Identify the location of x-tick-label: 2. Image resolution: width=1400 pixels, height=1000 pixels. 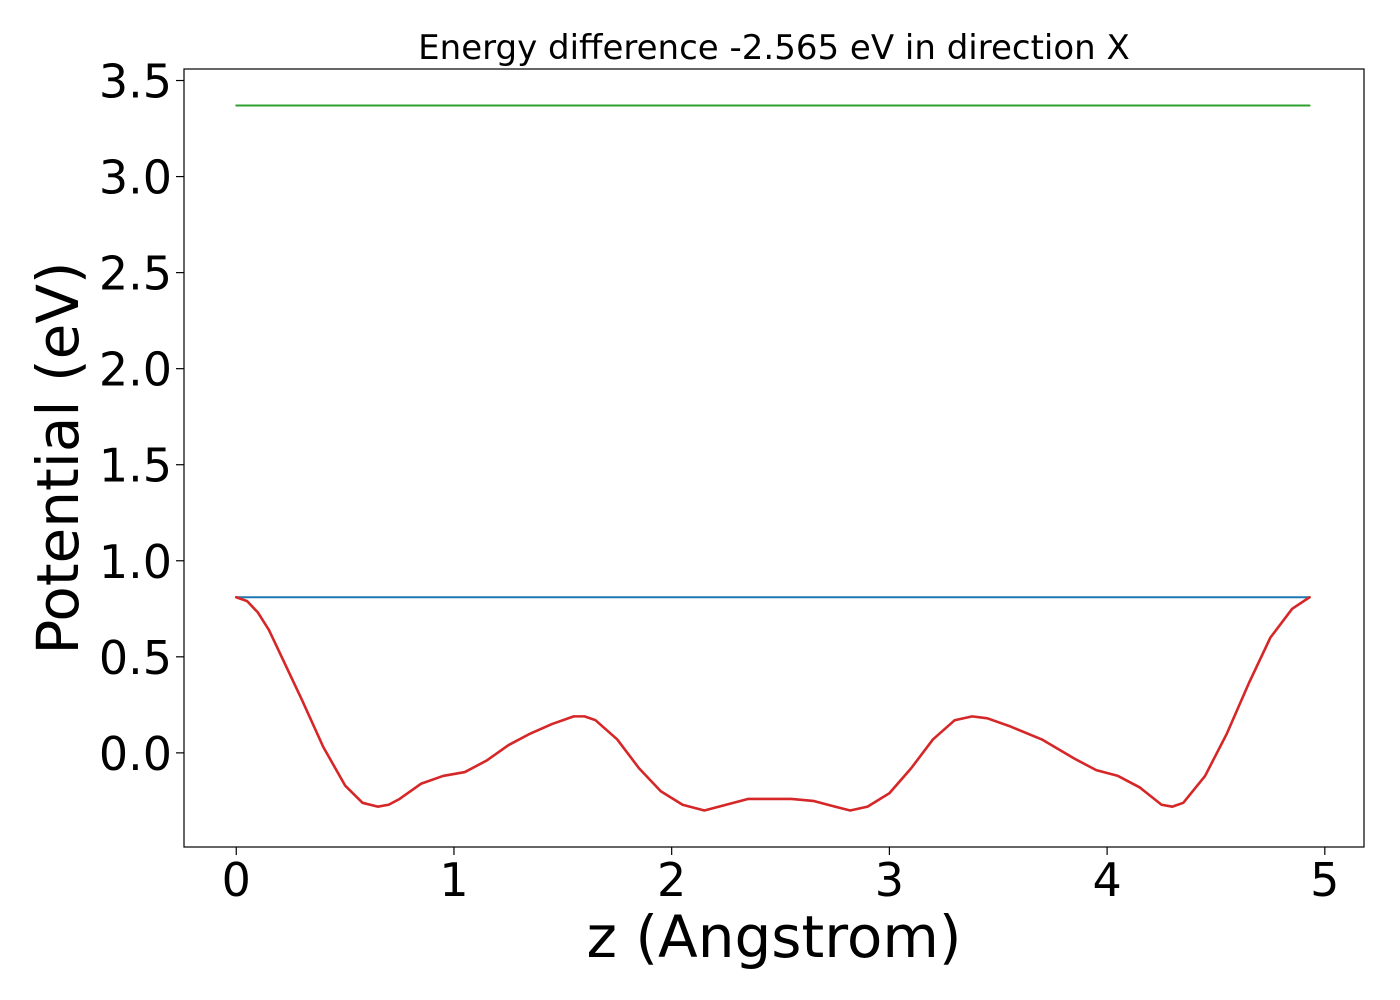
(671, 880).